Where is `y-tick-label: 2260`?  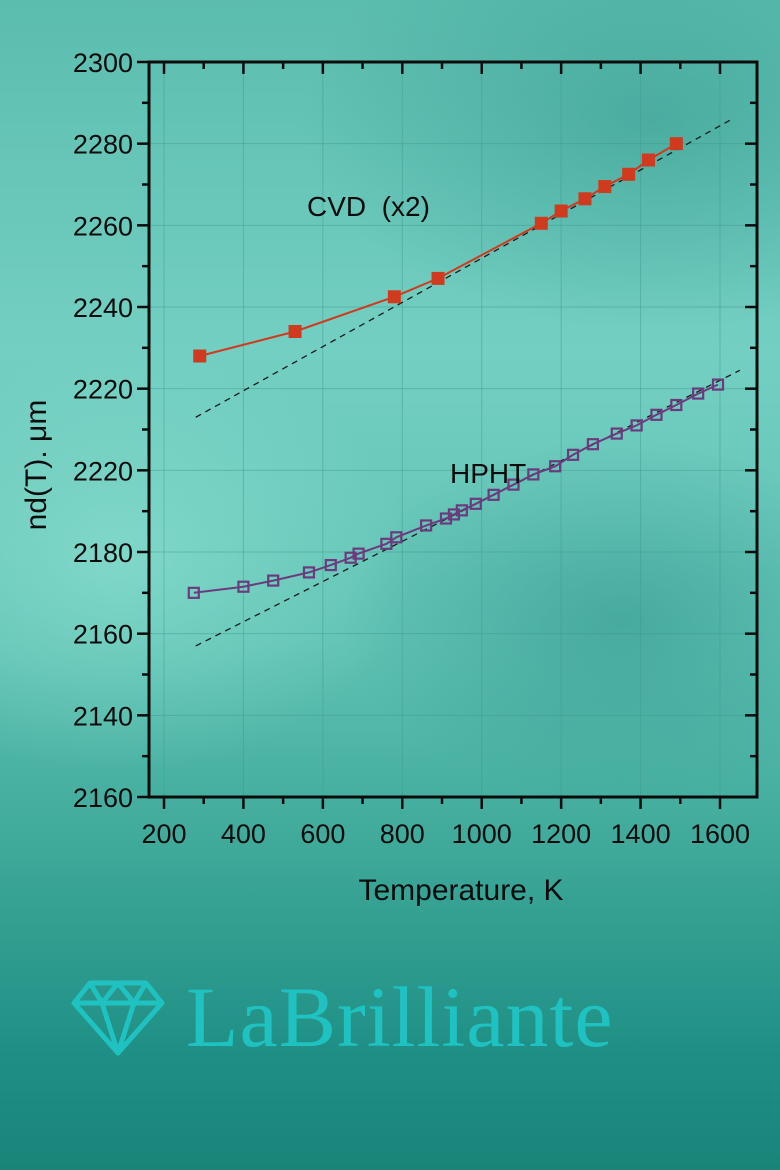 y-tick-label: 2260 is located at coordinates (103, 226).